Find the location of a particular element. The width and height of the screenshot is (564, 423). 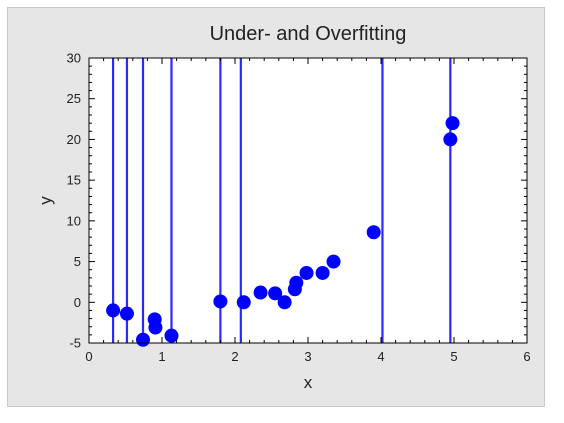

y-tick-label: -5 is located at coordinates (75, 343).